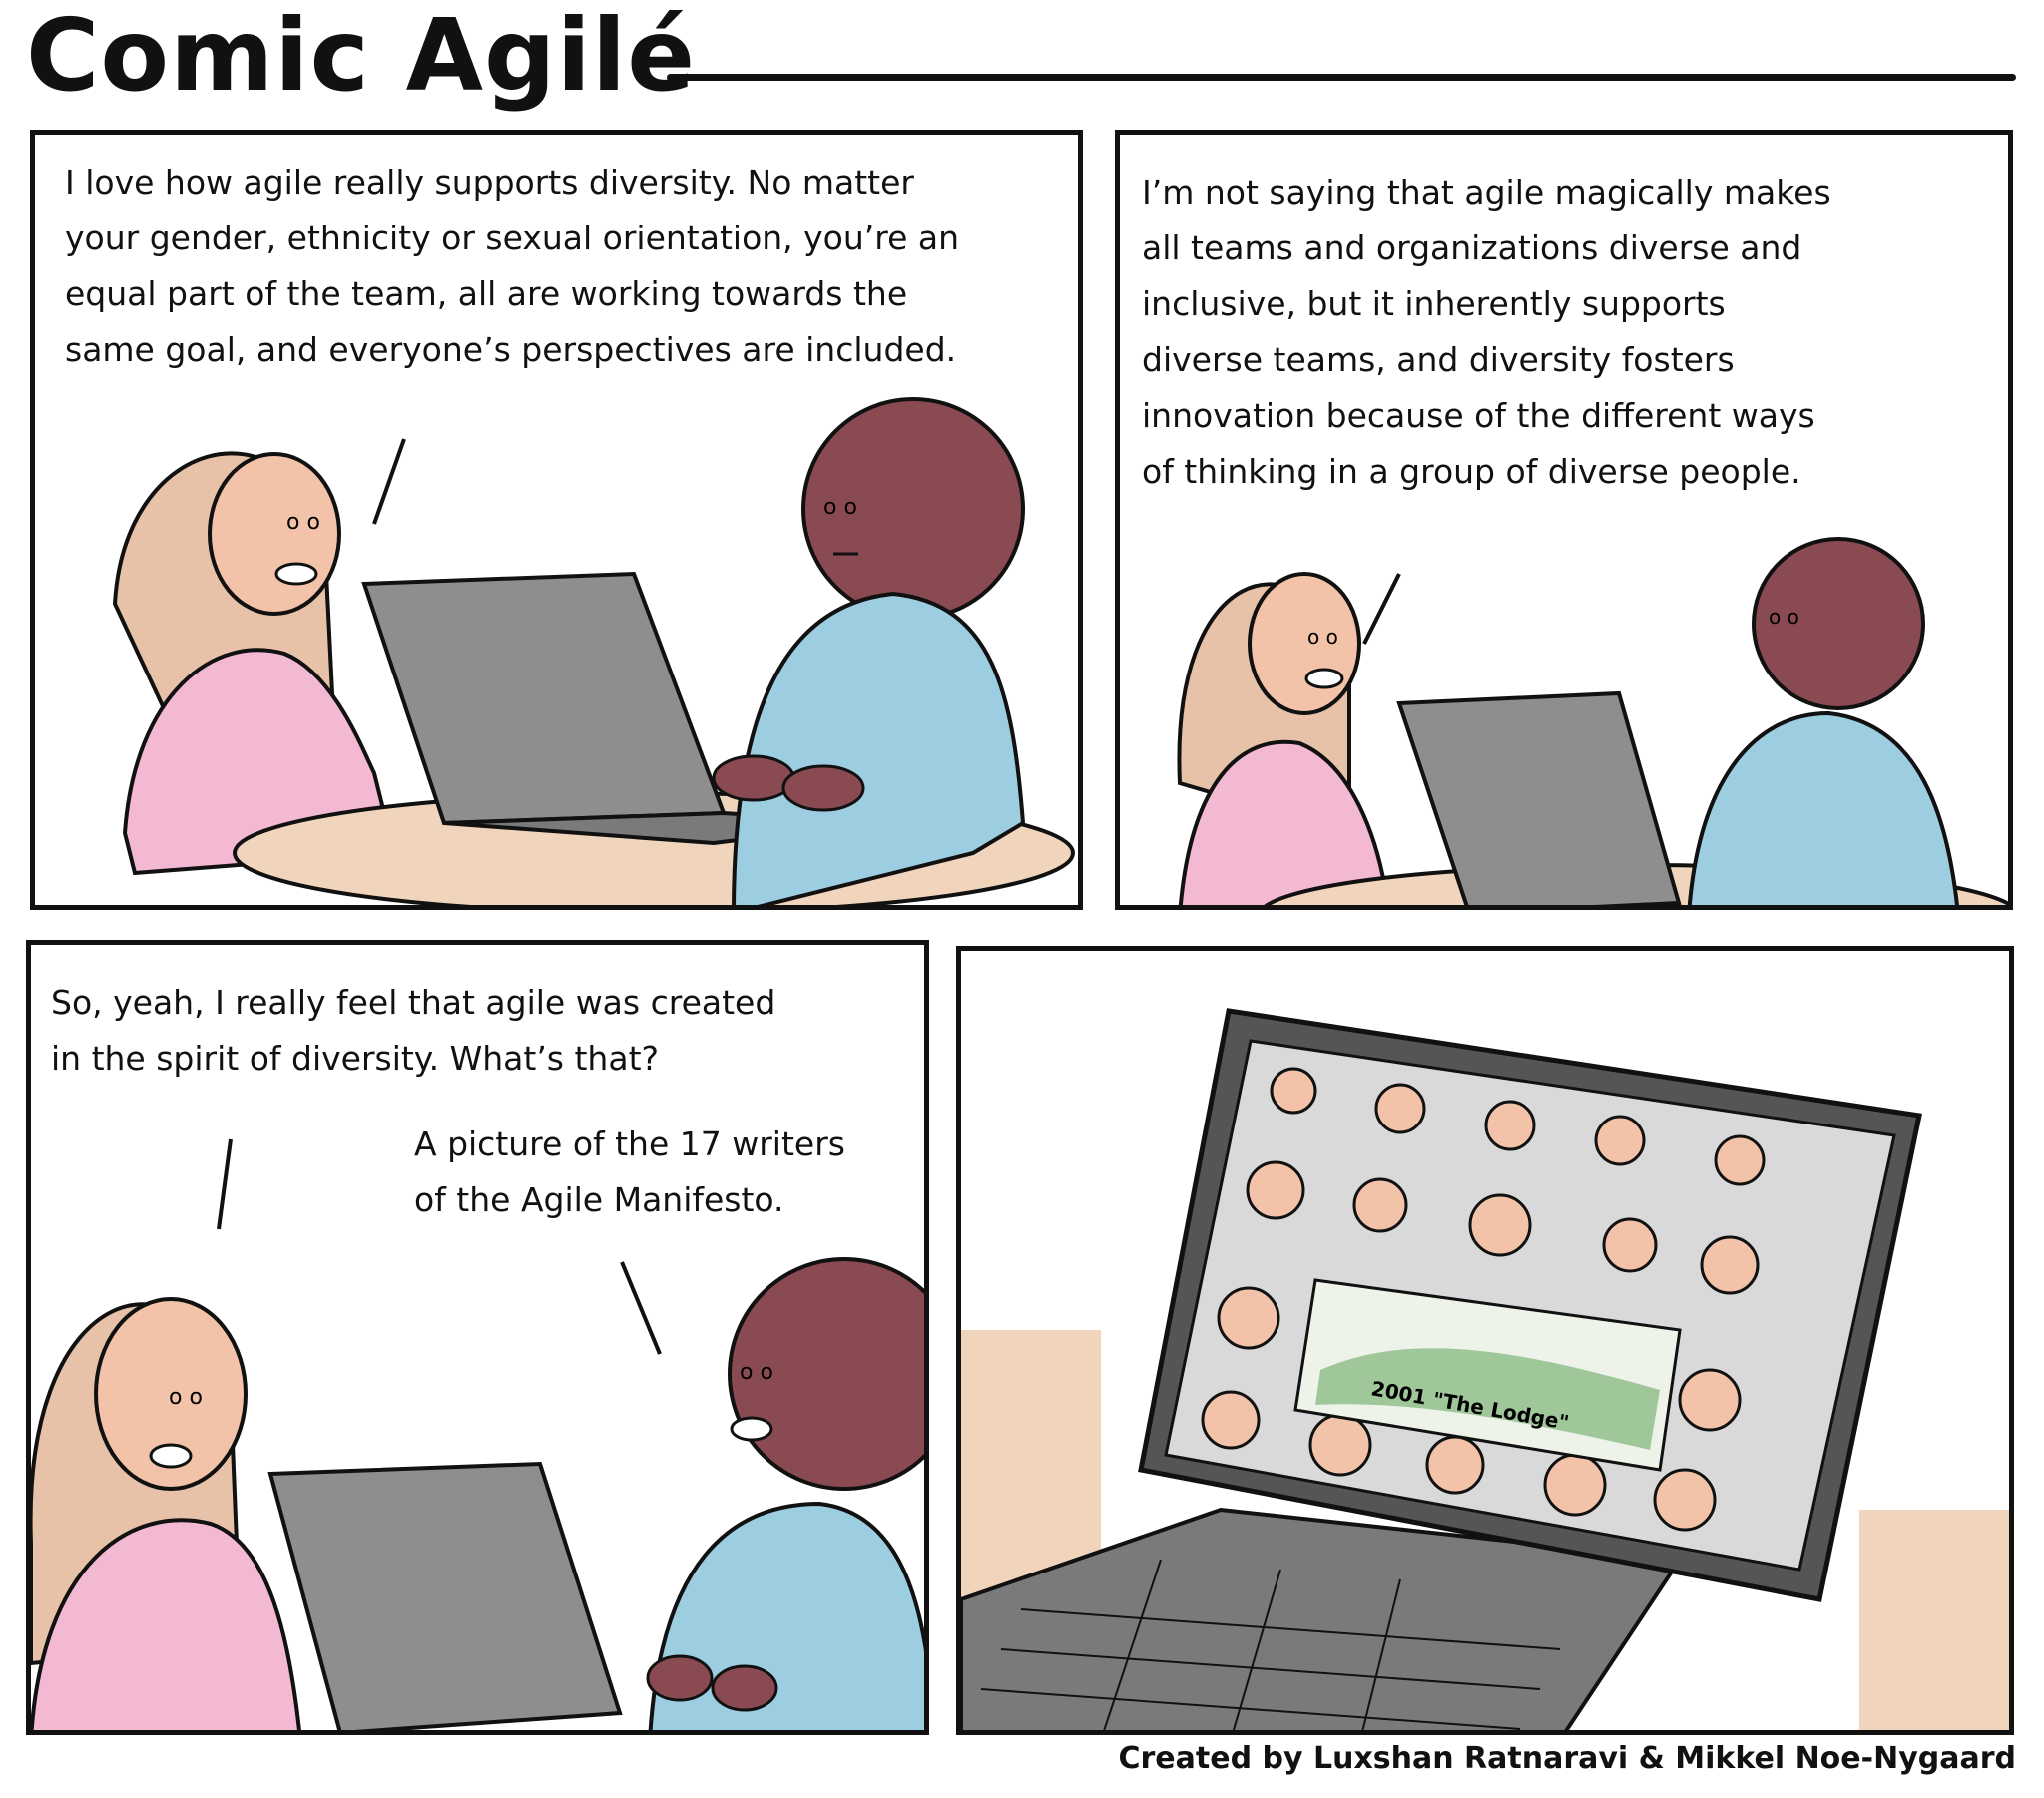  What do you see at coordinates (1341, 78) in the screenshot?
I see `title-rule` at bounding box center [1341, 78].